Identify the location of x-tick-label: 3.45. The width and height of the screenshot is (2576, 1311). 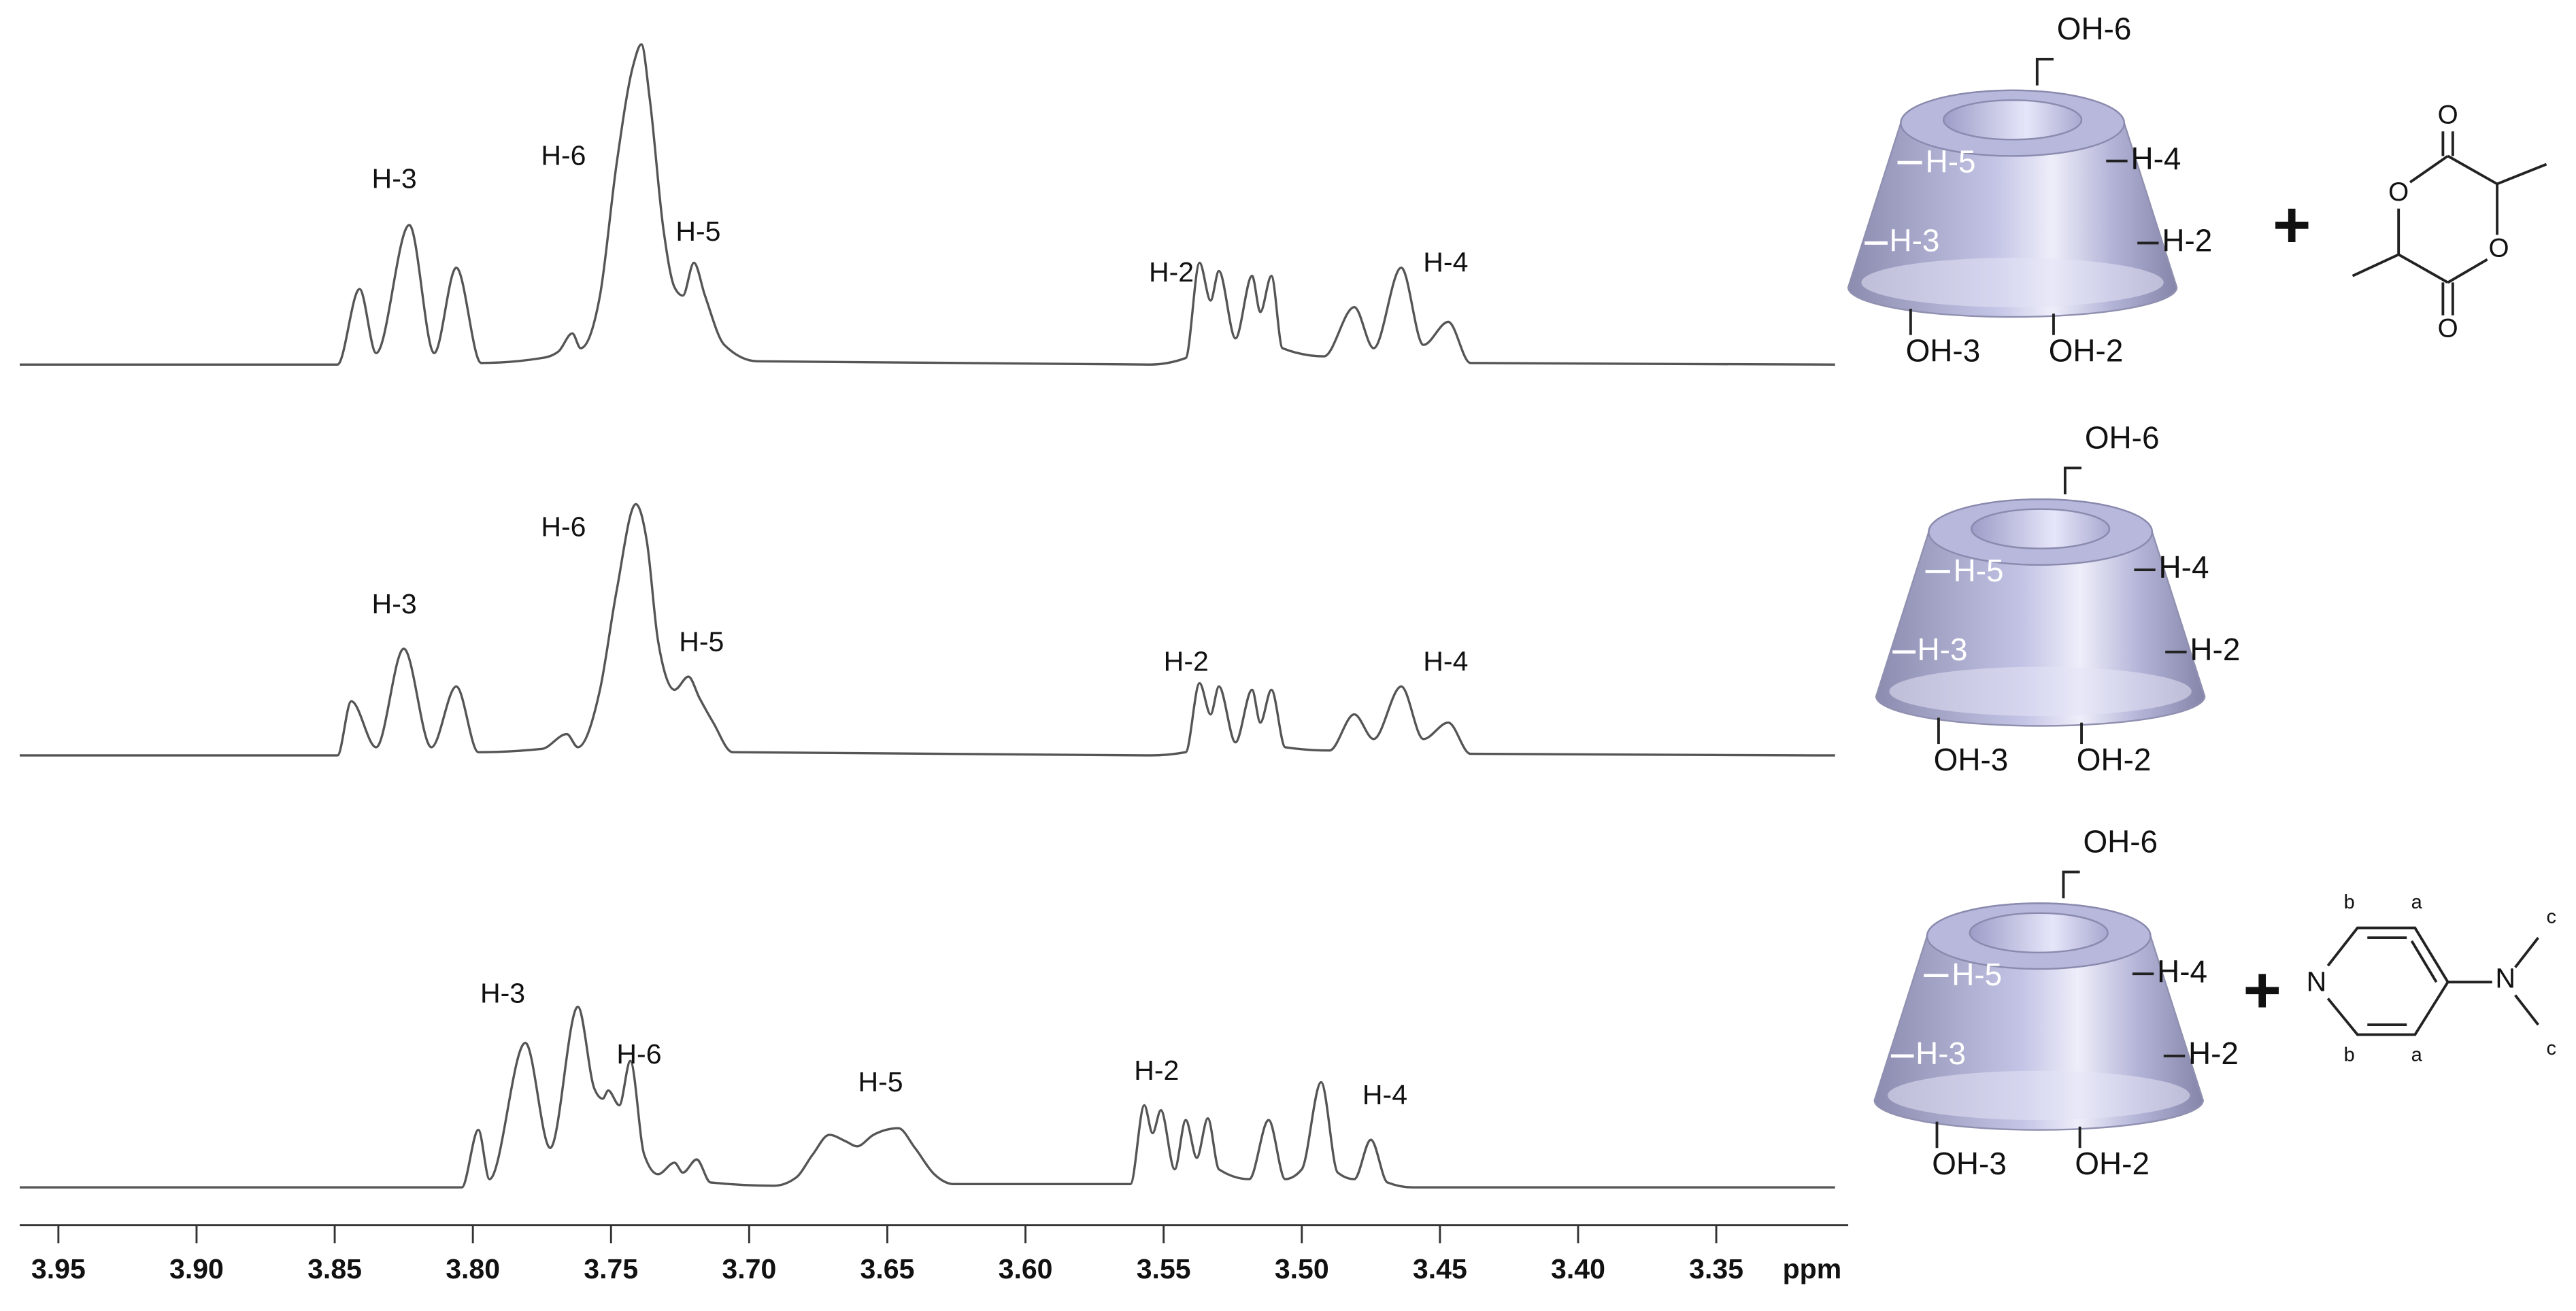
(1440, 1268).